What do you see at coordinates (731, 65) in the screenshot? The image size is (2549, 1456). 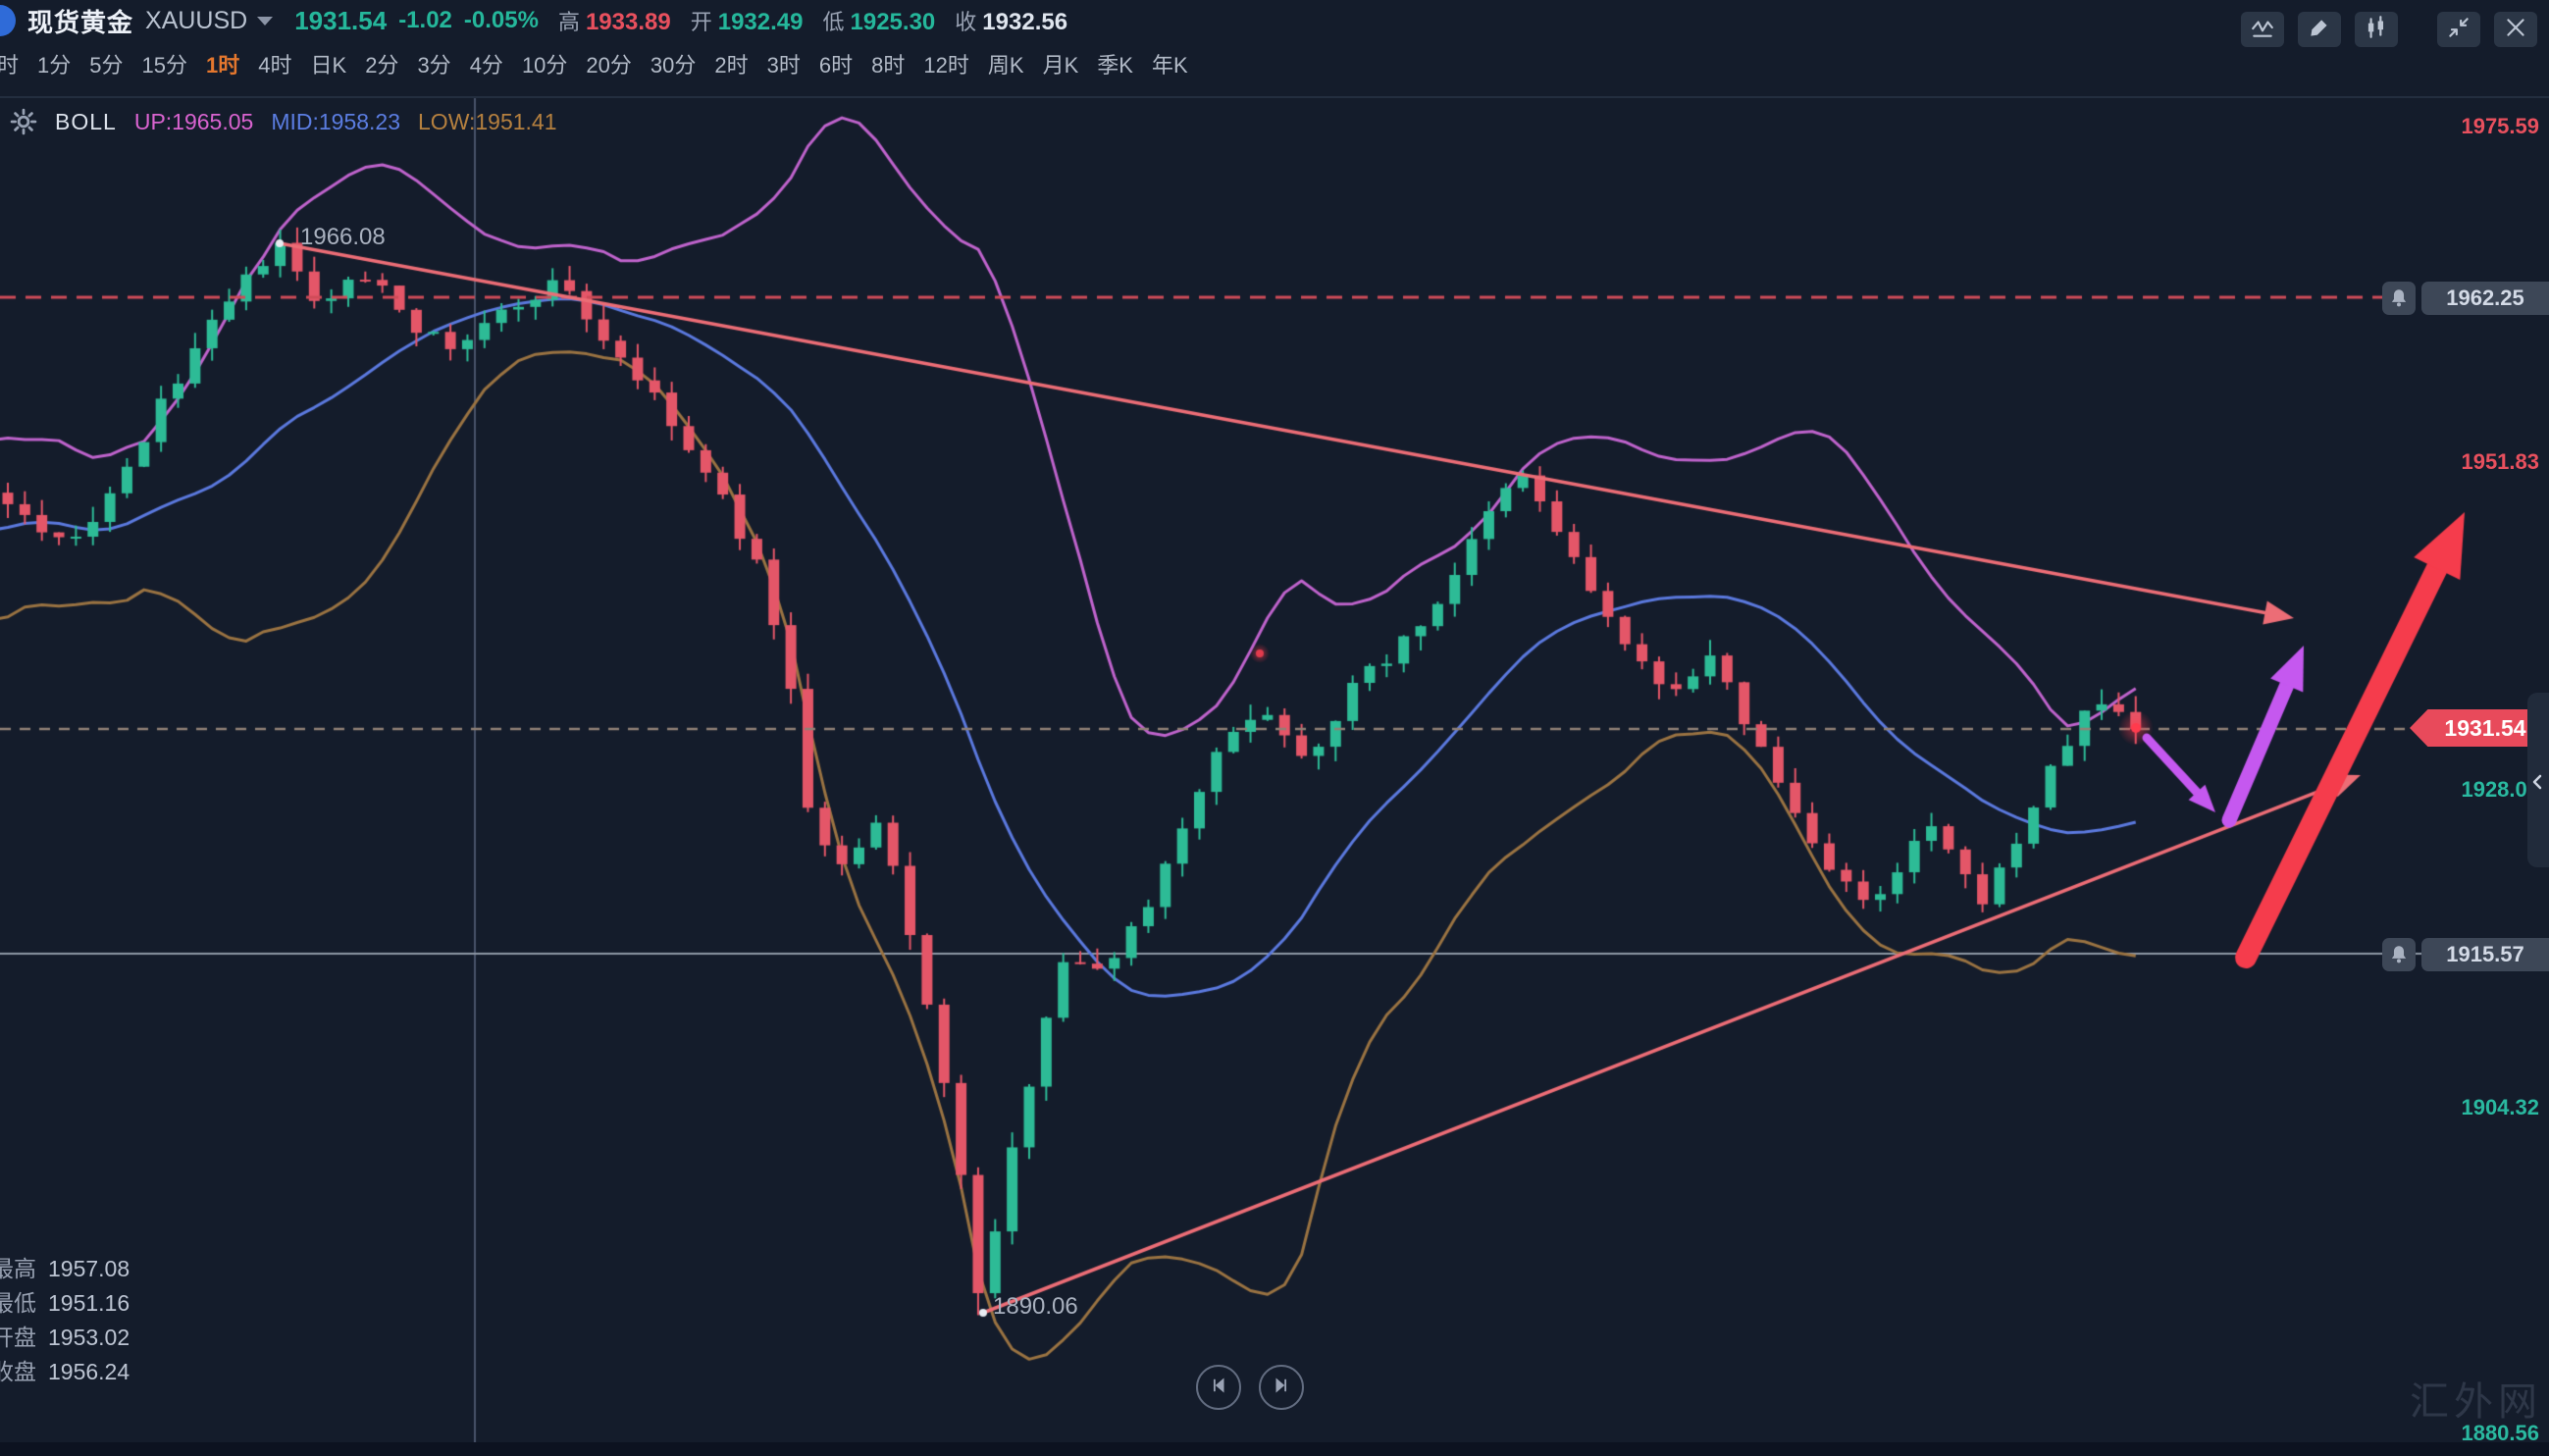 I see `tab-2时: 2时` at bounding box center [731, 65].